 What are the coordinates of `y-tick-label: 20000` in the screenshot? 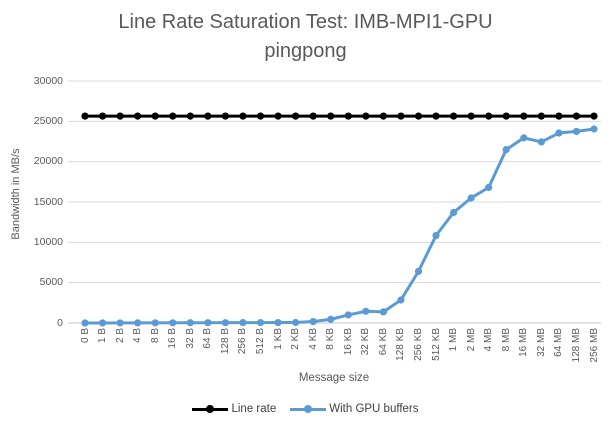 It's located at (48, 161).